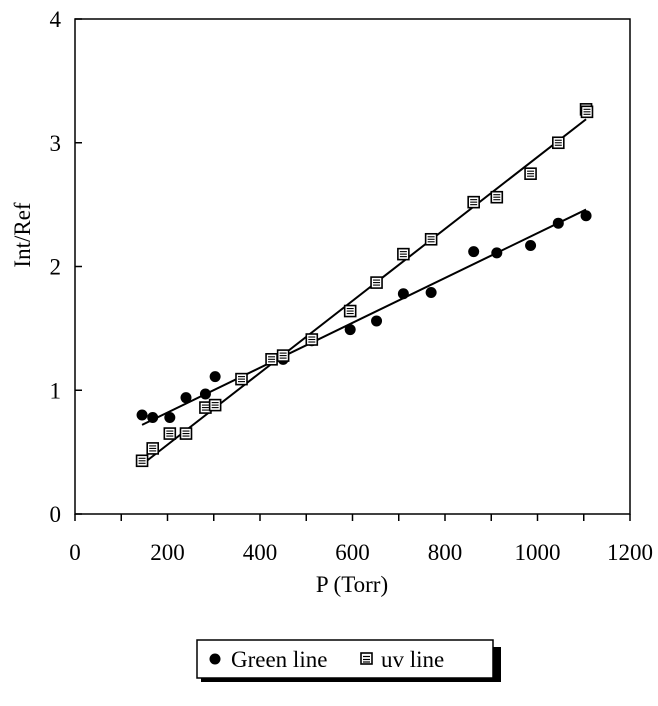  Describe the element at coordinates (366, 658) in the screenshot. I see `legend-square-marker-icon` at that location.